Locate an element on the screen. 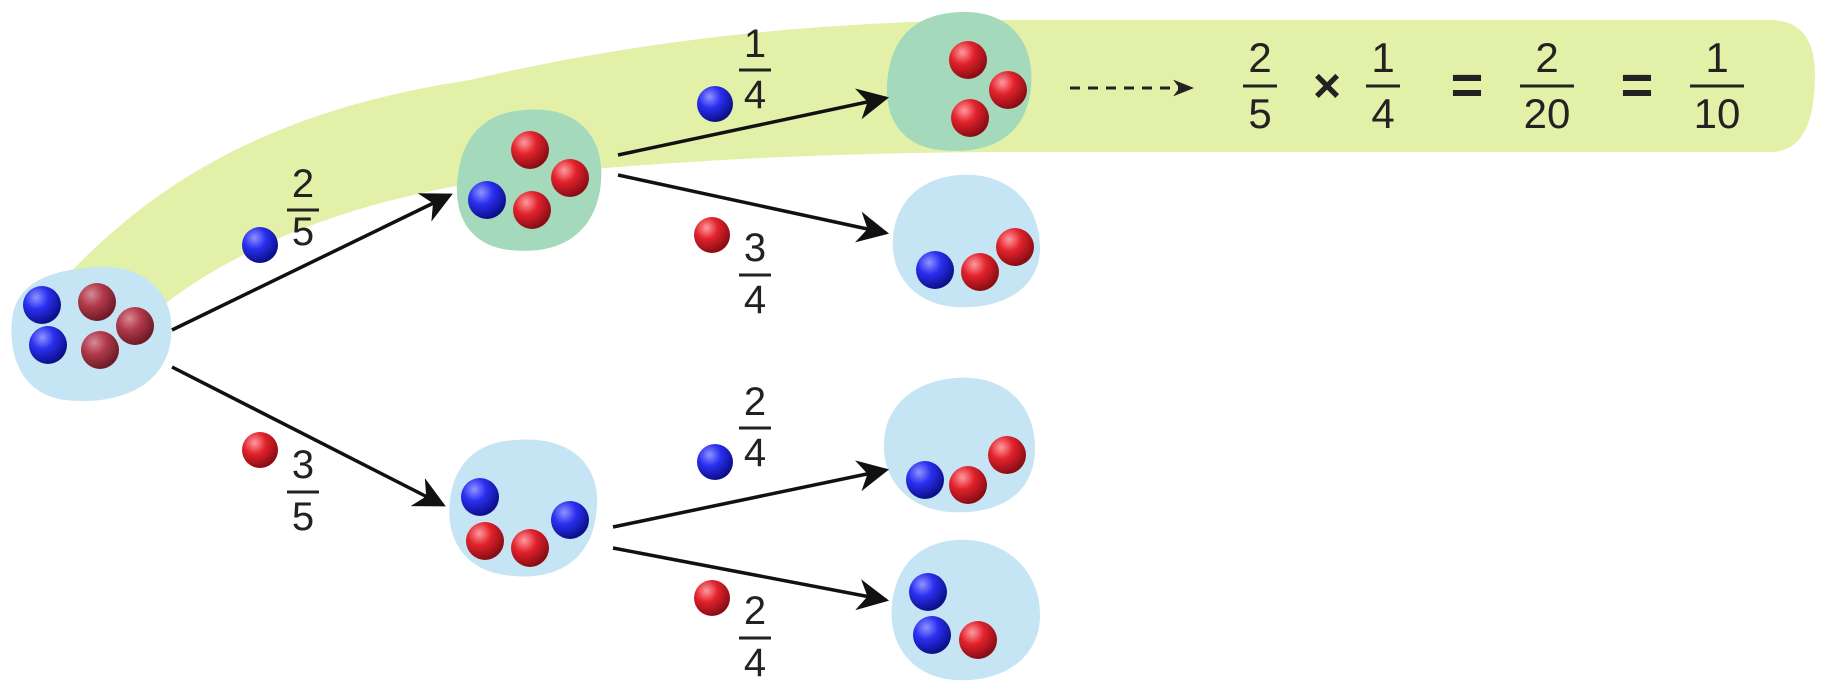 The image size is (1825, 690). arrow-root-to-red-first is located at coordinates (308, 436).